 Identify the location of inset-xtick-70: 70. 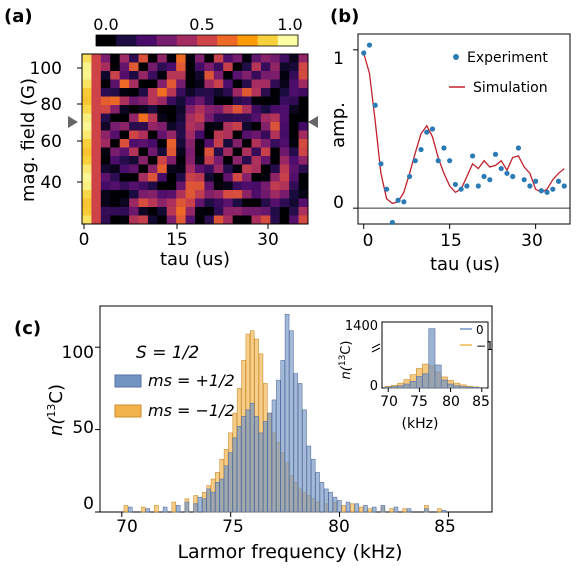
(389, 402).